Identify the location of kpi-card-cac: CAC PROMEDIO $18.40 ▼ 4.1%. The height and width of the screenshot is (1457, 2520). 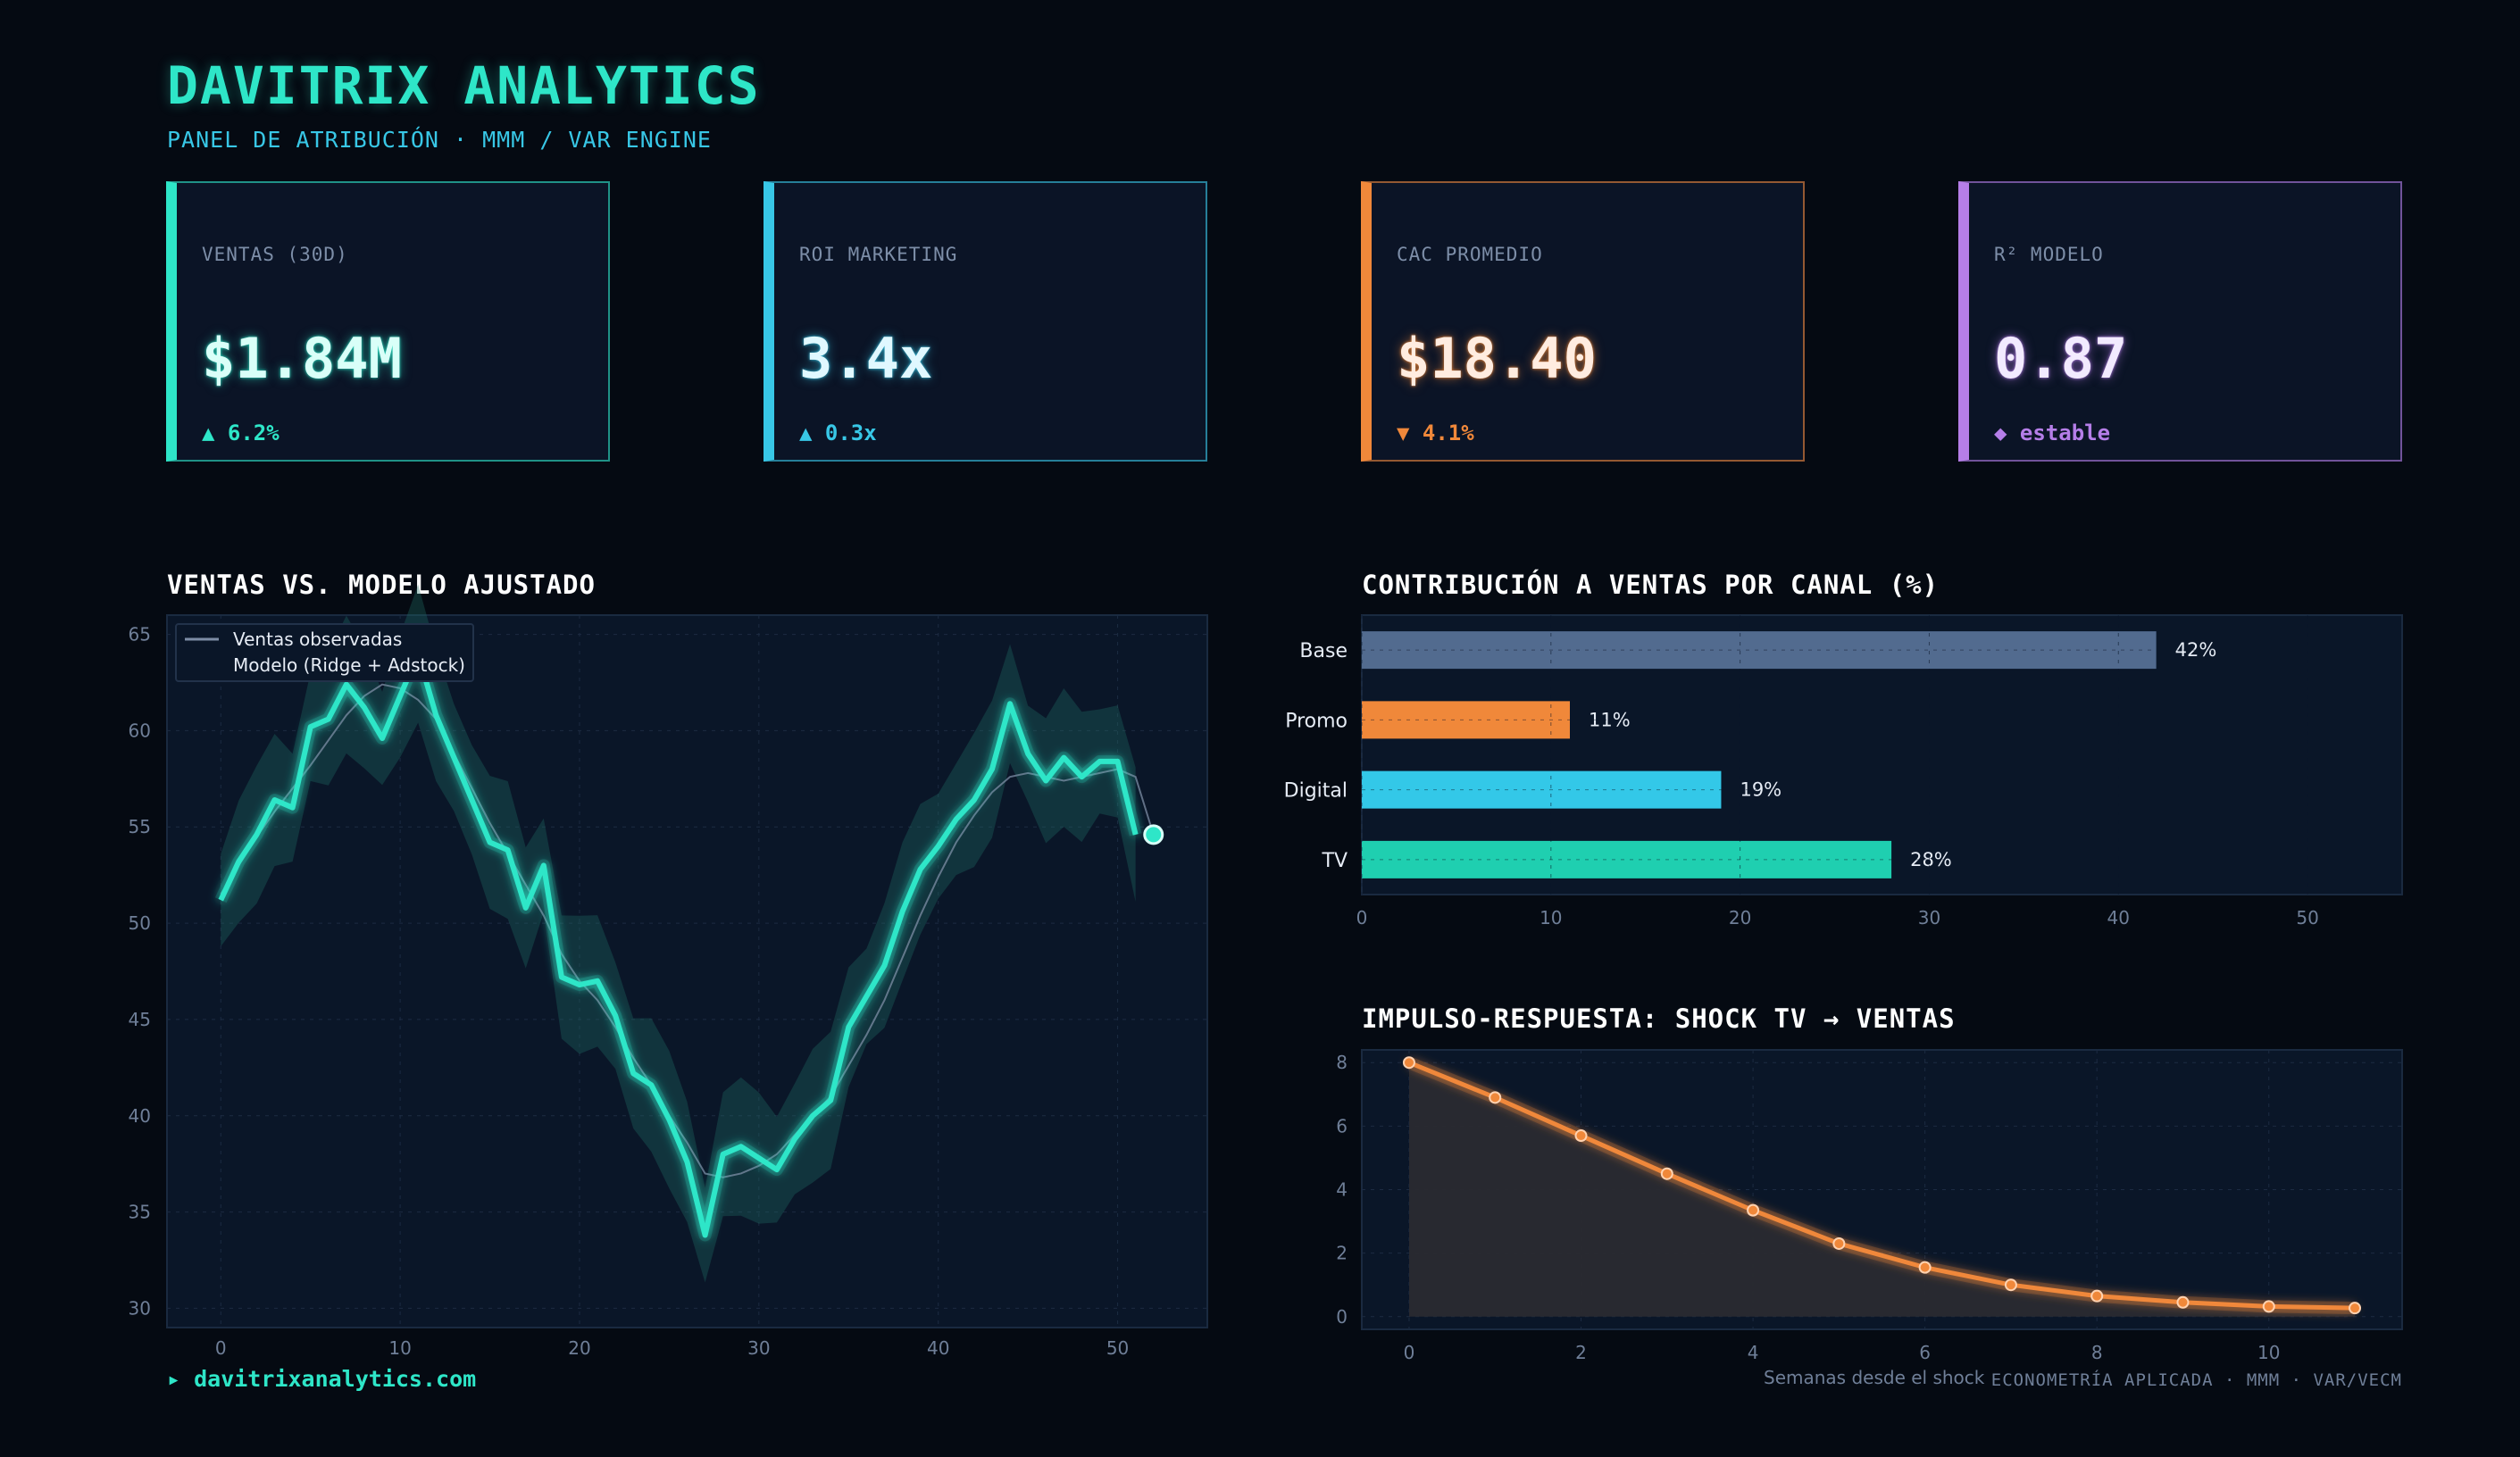
(1583, 321).